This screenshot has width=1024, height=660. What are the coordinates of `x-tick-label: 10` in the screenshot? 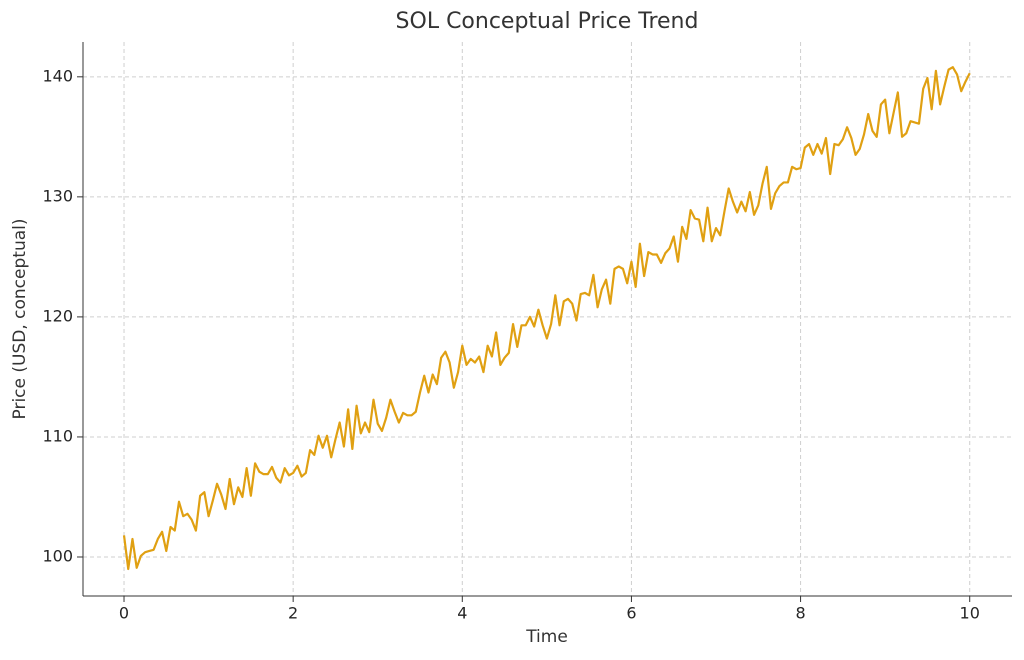 It's located at (970, 613).